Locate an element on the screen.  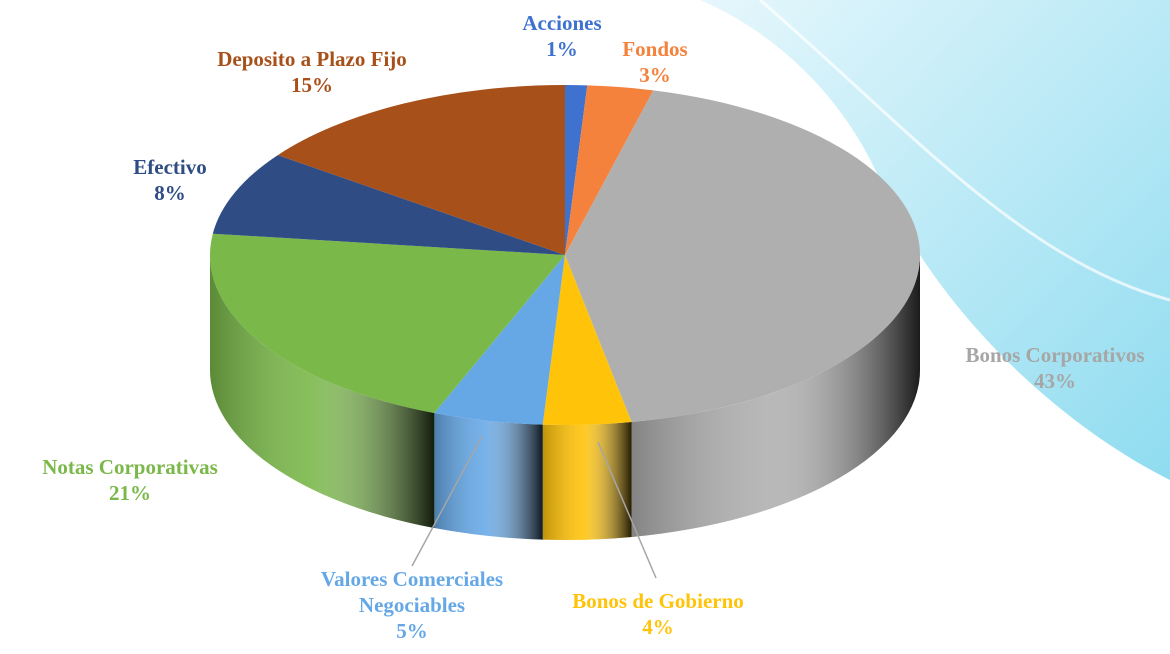
category-label: Acciones is located at coordinates (562, 23).